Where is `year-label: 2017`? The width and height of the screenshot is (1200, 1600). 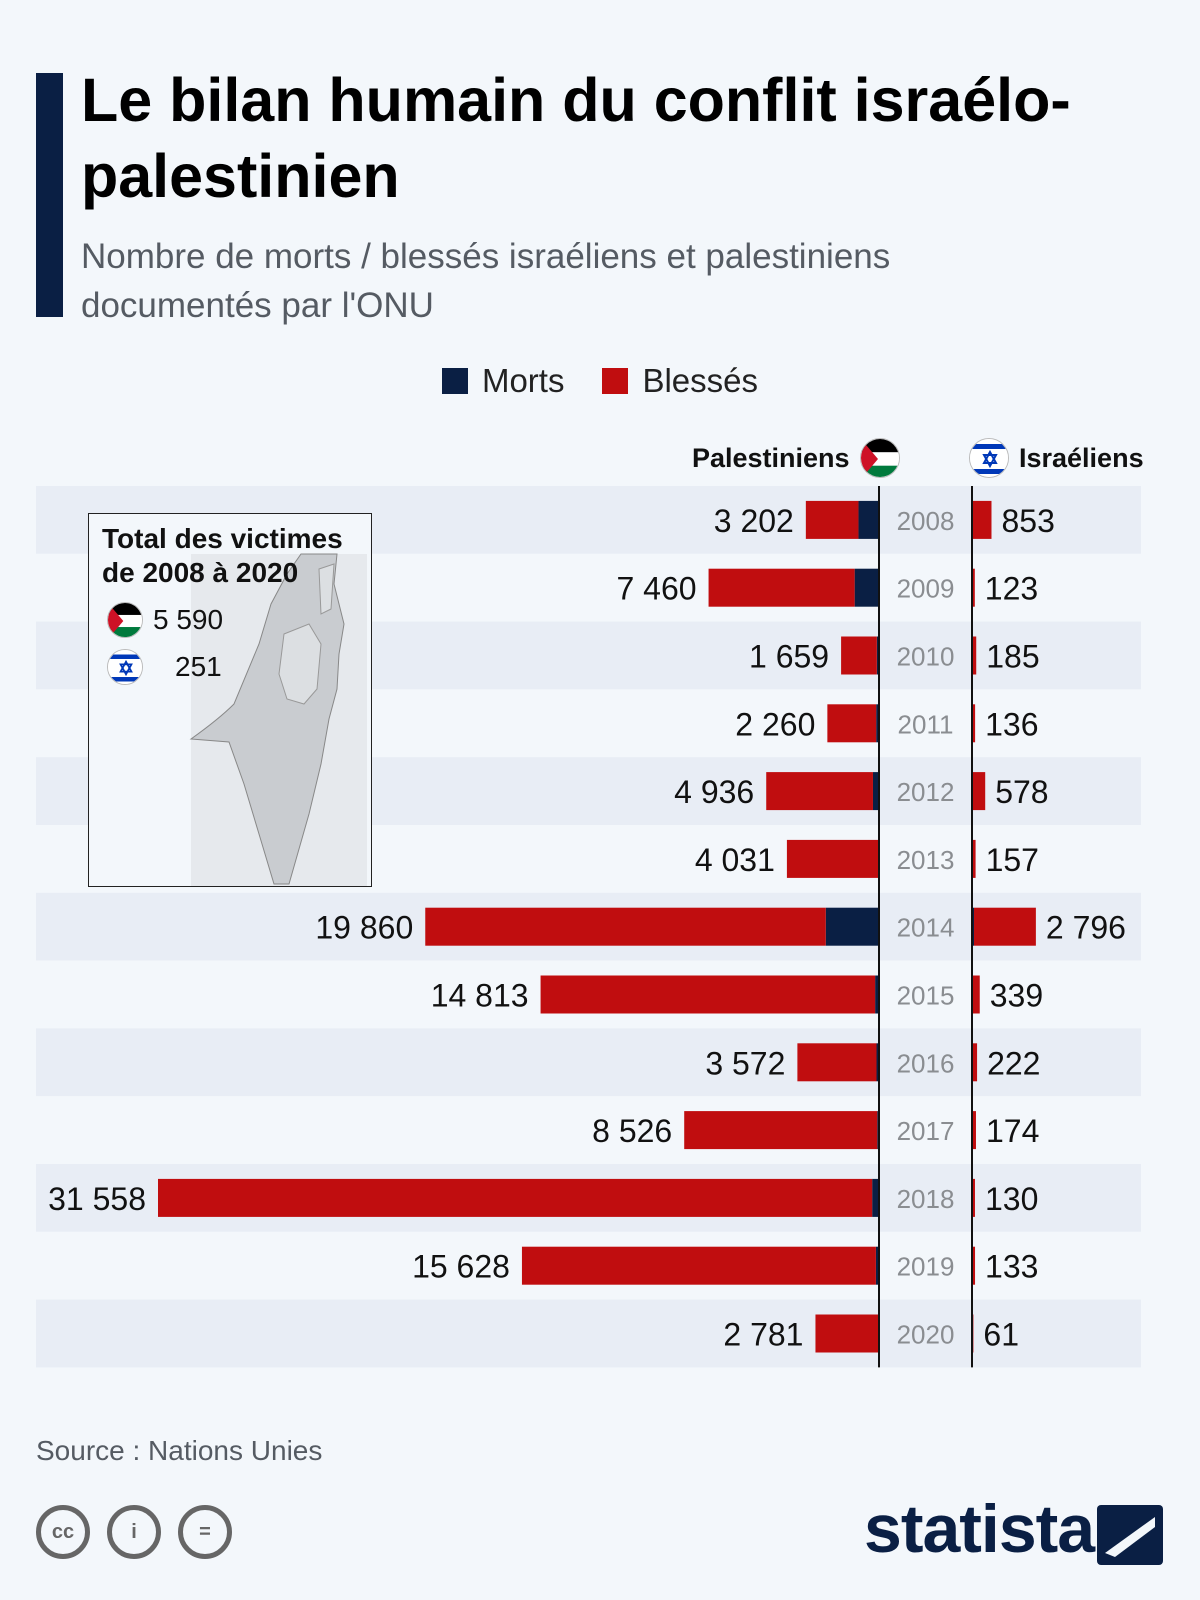
year-label: 2017 is located at coordinates (926, 1131).